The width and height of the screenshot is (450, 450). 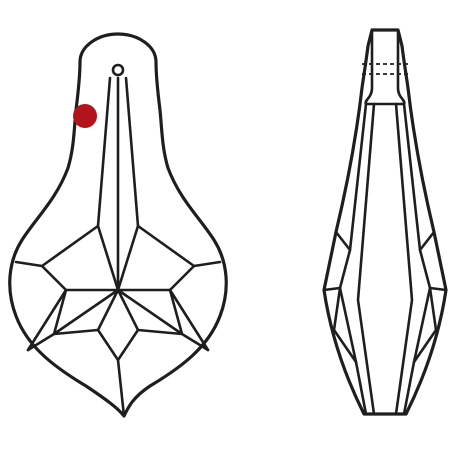 I want to click on side-facet-lower-right, so click(x=430, y=297).